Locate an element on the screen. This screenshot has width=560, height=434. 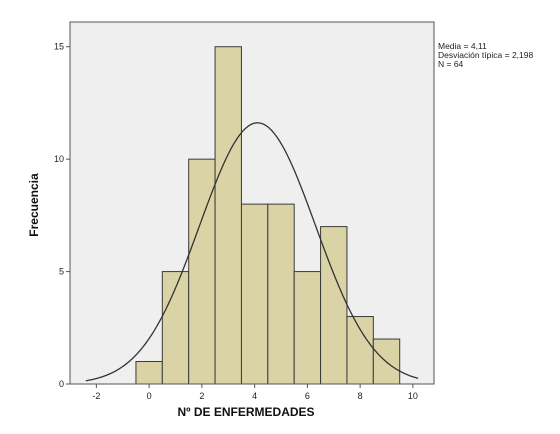
x-tick-label: 8 is located at coordinates (360, 396).